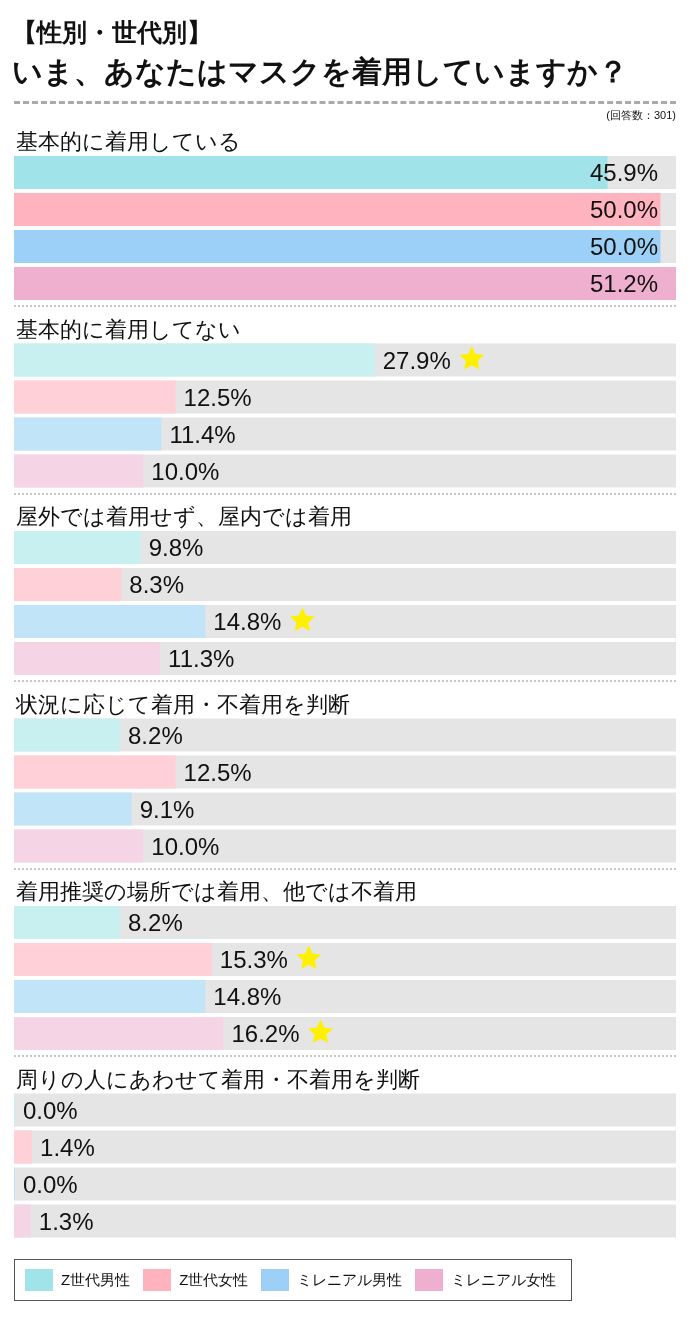 The image size is (690, 1317). Describe the element at coordinates (216, 892) in the screenshot. I see `y-tick-label: 着用推奨の場所では着用、他では不着用` at that location.